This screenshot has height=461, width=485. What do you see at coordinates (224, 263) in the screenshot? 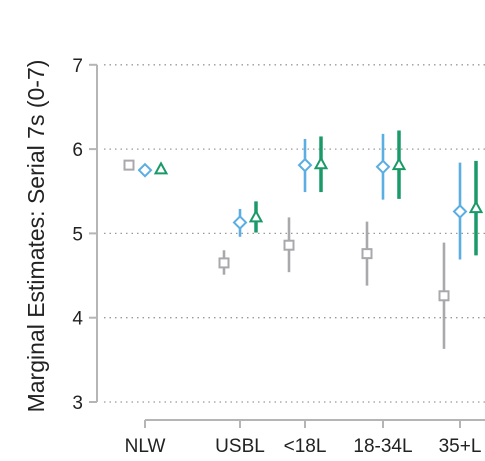
I see `square-marker-usbl` at bounding box center [224, 263].